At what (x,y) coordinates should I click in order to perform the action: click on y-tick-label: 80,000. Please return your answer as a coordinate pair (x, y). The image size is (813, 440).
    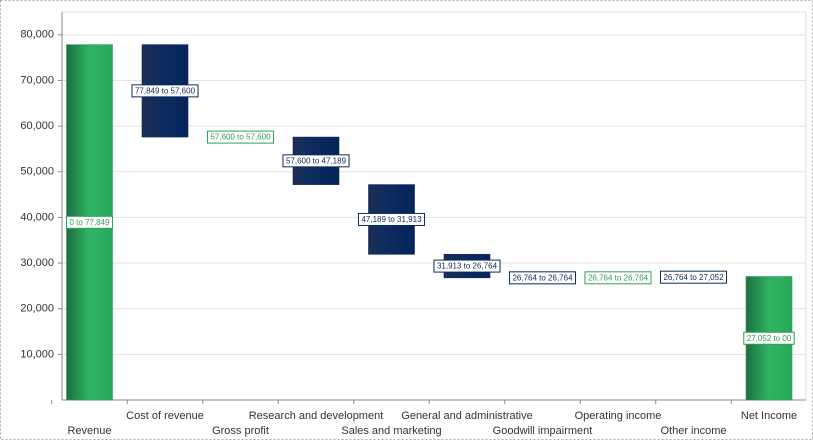
    Looking at the image, I should click on (37, 35).